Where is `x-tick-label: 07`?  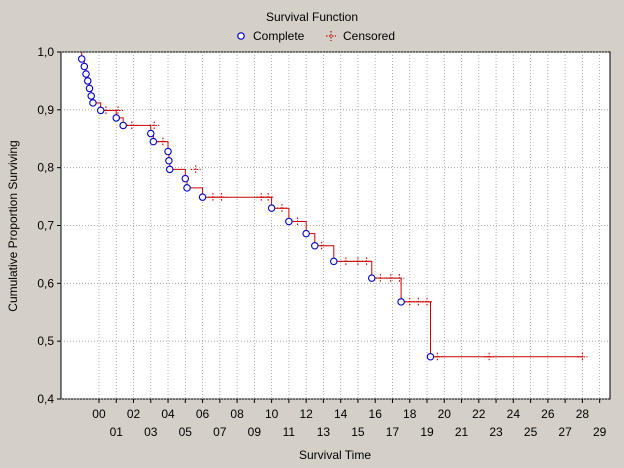 x-tick-label: 07 is located at coordinates (220, 432).